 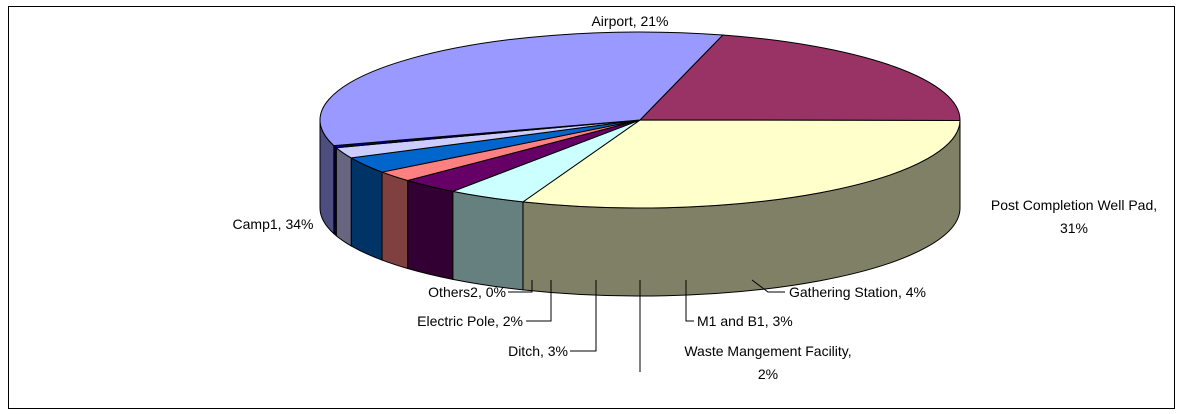 I want to click on pie-side-waste-mangement-facility, so click(x=395, y=220).